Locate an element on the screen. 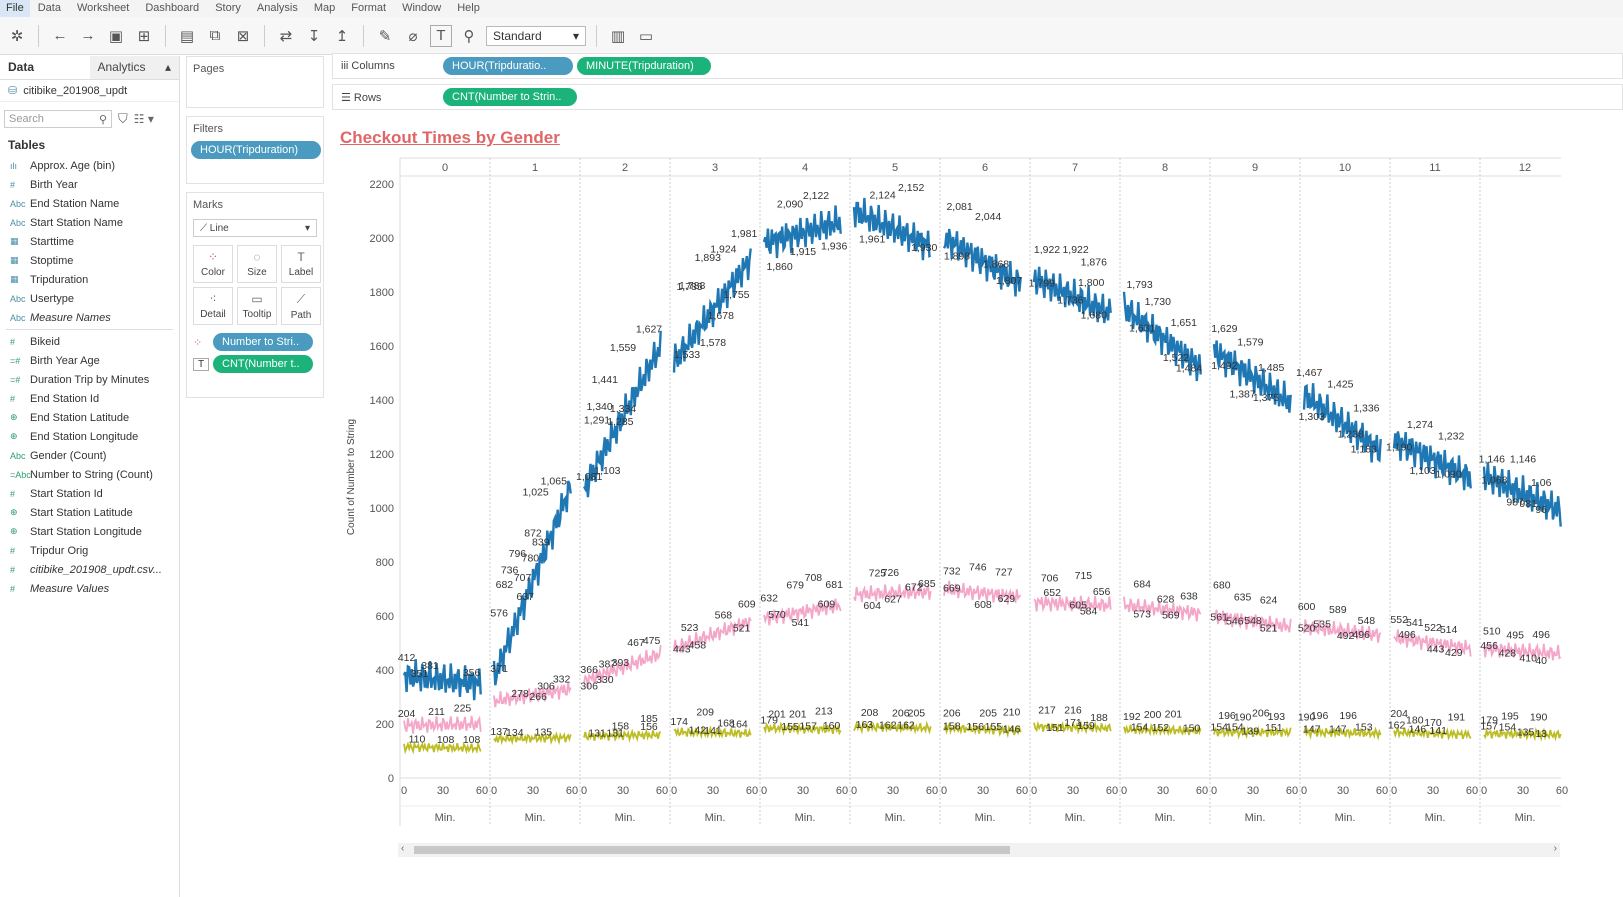 The width and height of the screenshot is (1623, 897). field-item: ⊕ Start Station Longitude is located at coordinates (89, 531).